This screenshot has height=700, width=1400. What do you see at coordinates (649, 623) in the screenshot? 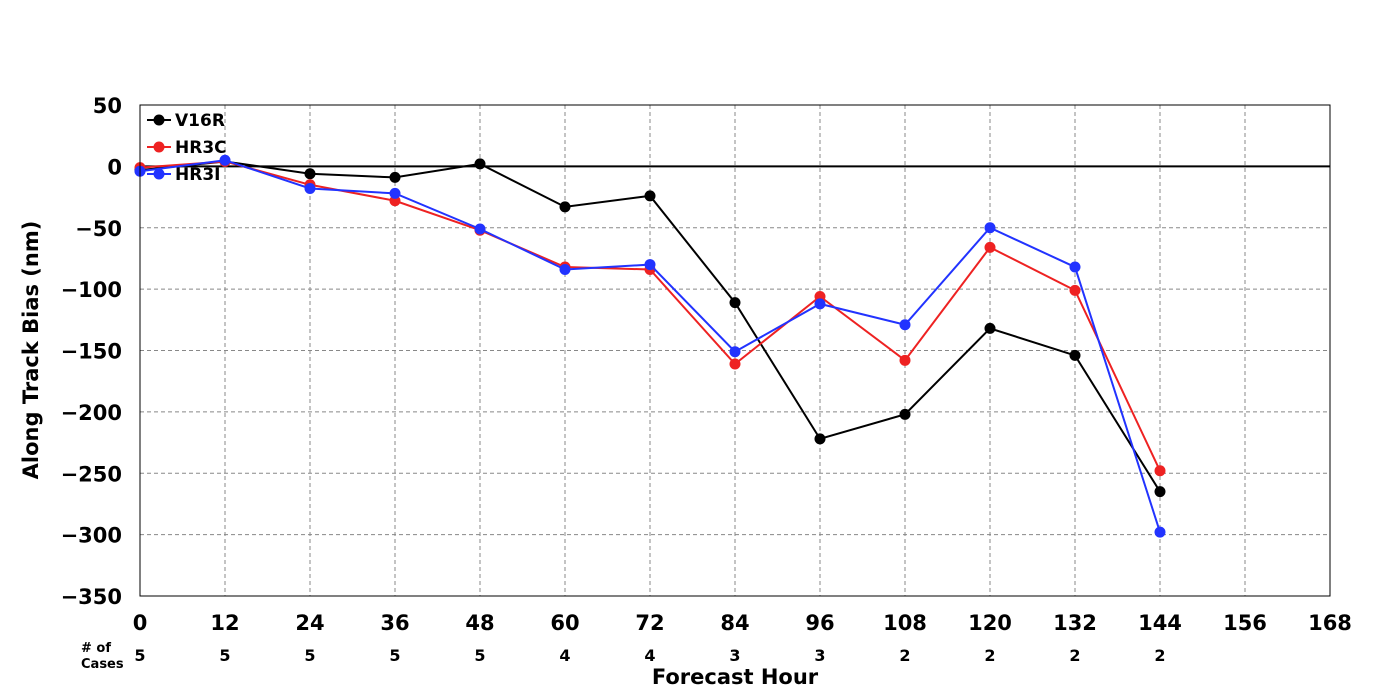
I see `x-tick-label: 72` at bounding box center [649, 623].